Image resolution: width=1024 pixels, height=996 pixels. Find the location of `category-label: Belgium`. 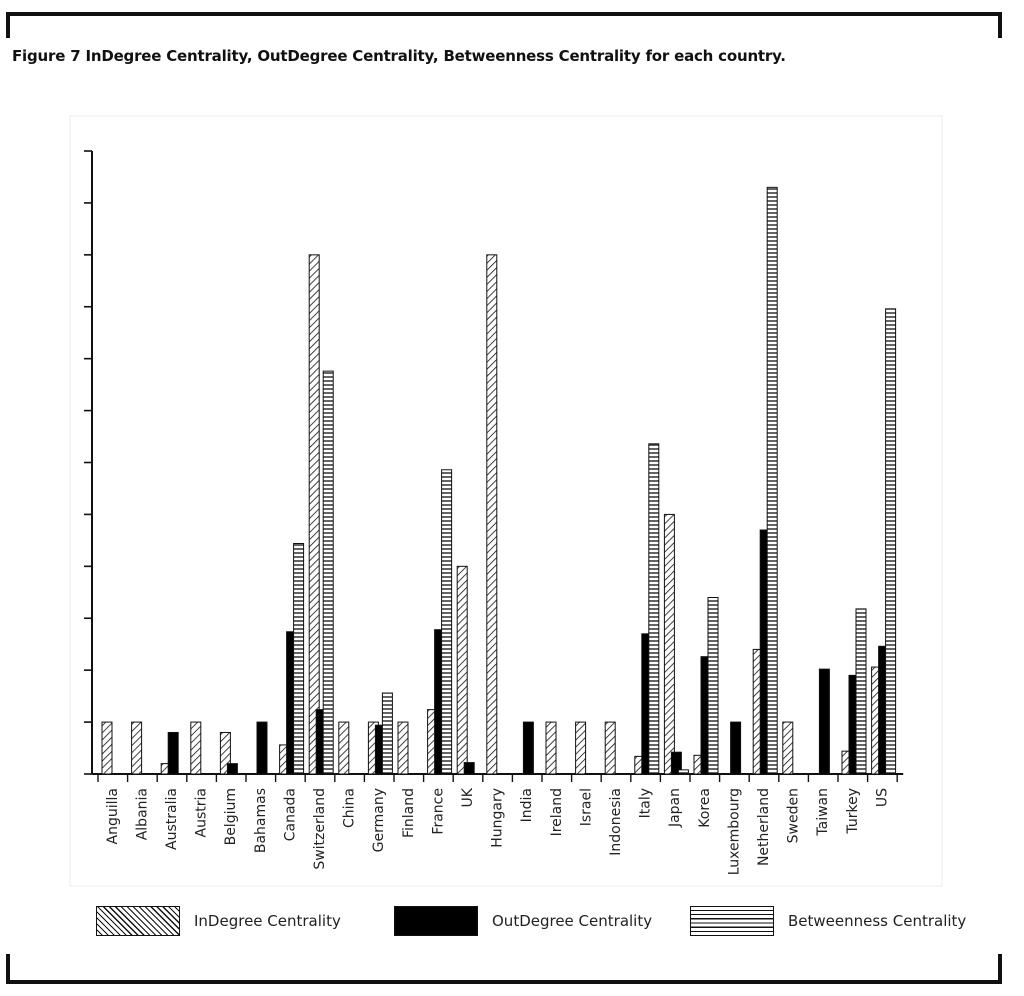

category-label: Belgium is located at coordinates (231, 816).